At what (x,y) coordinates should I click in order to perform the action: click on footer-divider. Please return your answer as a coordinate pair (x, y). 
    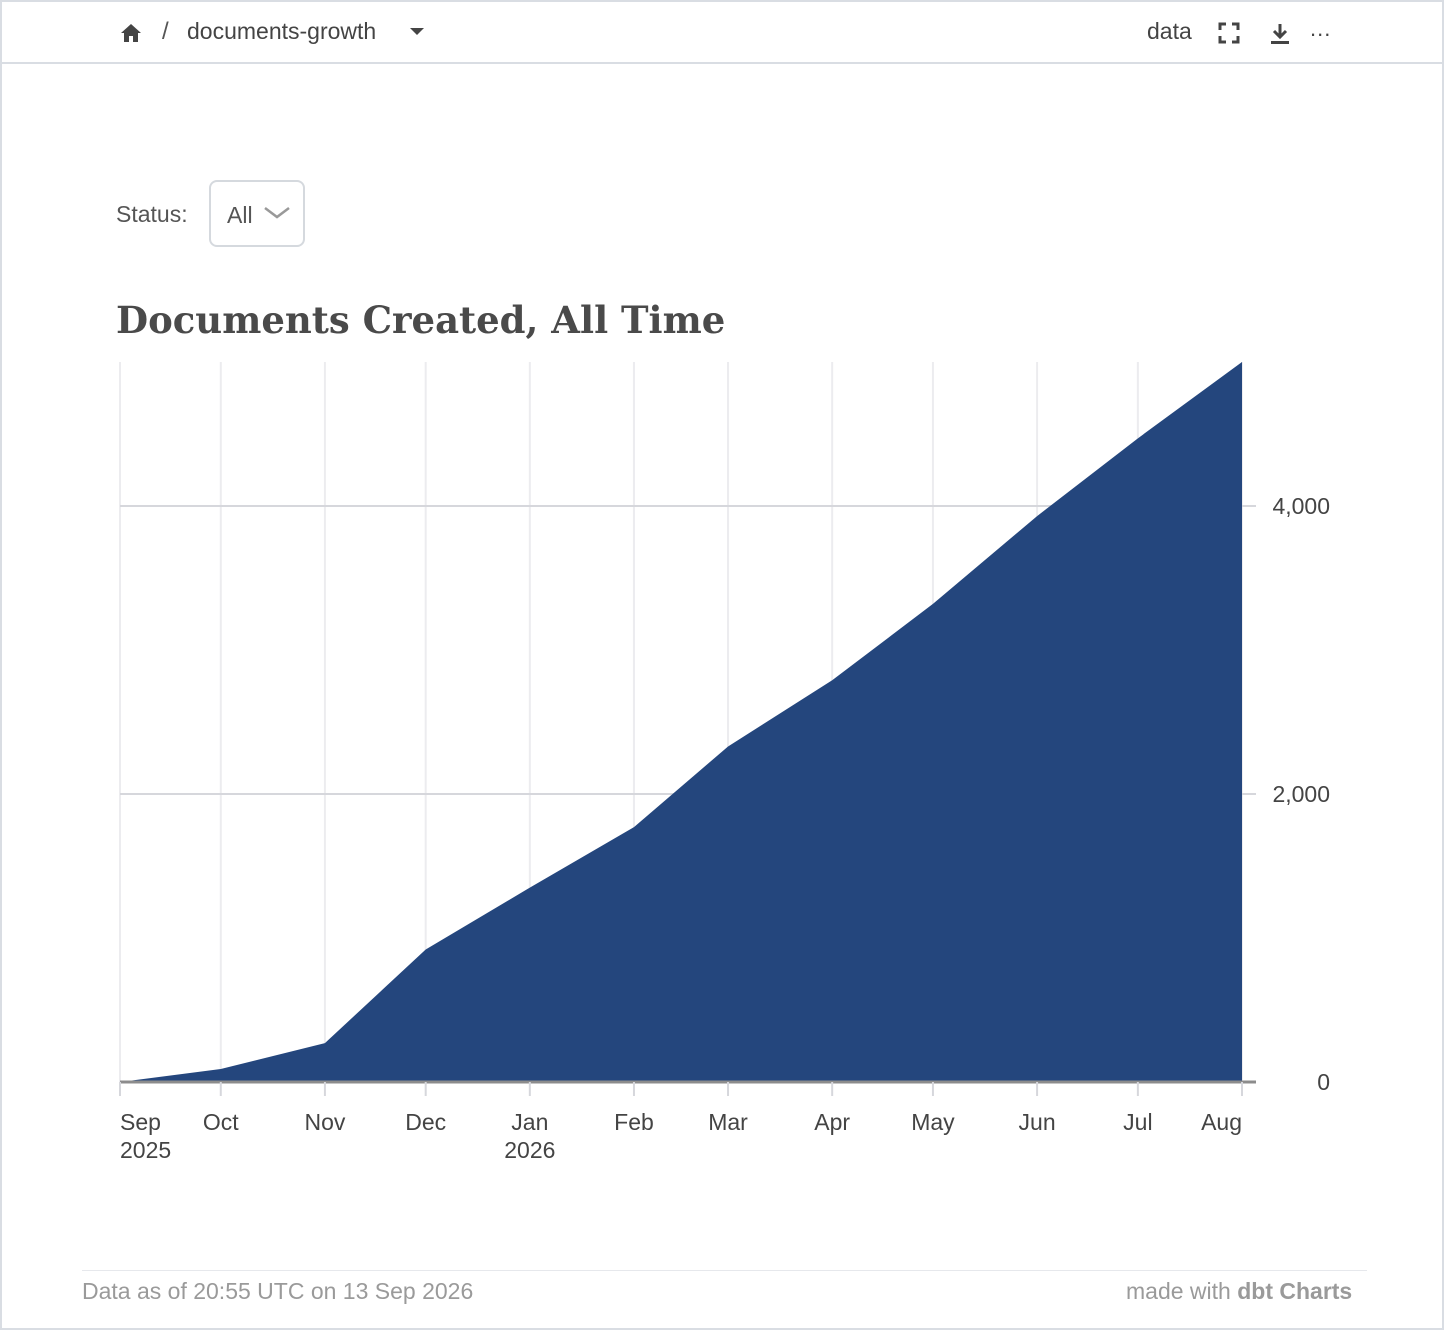
    Looking at the image, I should click on (724, 1270).